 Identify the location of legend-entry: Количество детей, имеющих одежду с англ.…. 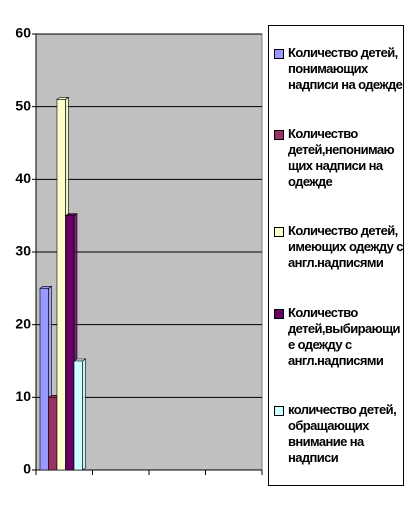
(336, 247).